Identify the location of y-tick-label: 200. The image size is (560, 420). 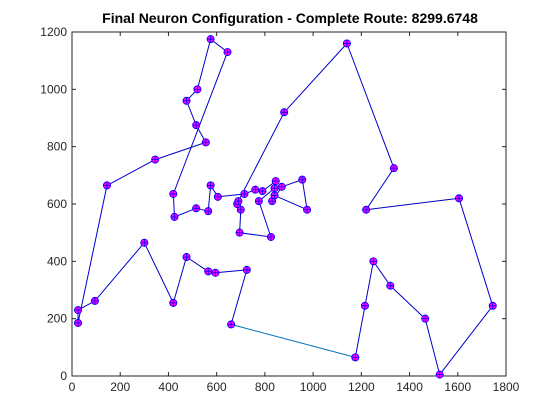
(57, 319).